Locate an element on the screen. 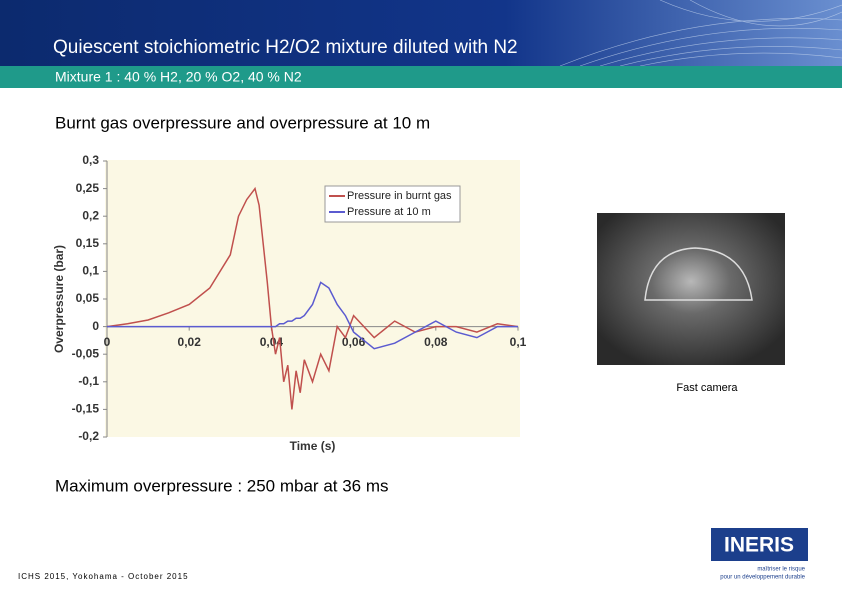 The width and height of the screenshot is (842, 600). series-line is located at coordinates (312, 315).